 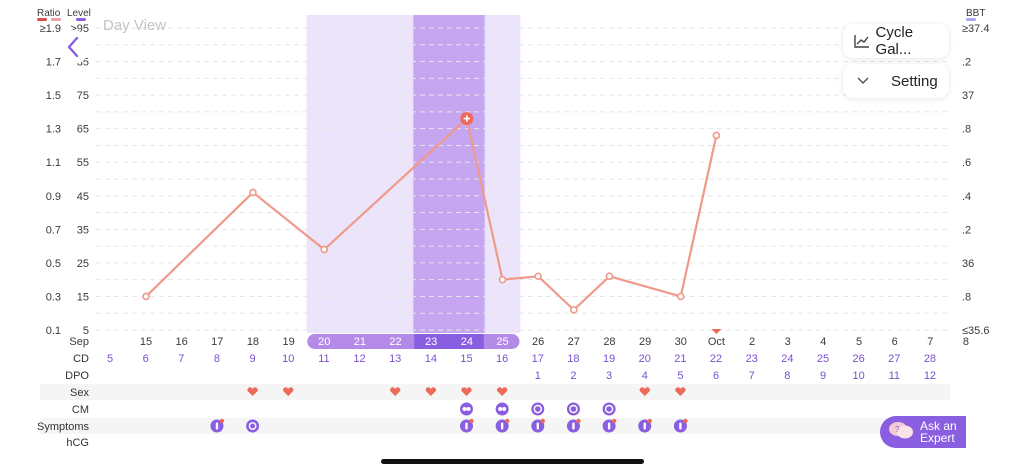 What do you see at coordinates (359, 359) in the screenshot?
I see `cd-value: 12` at bounding box center [359, 359].